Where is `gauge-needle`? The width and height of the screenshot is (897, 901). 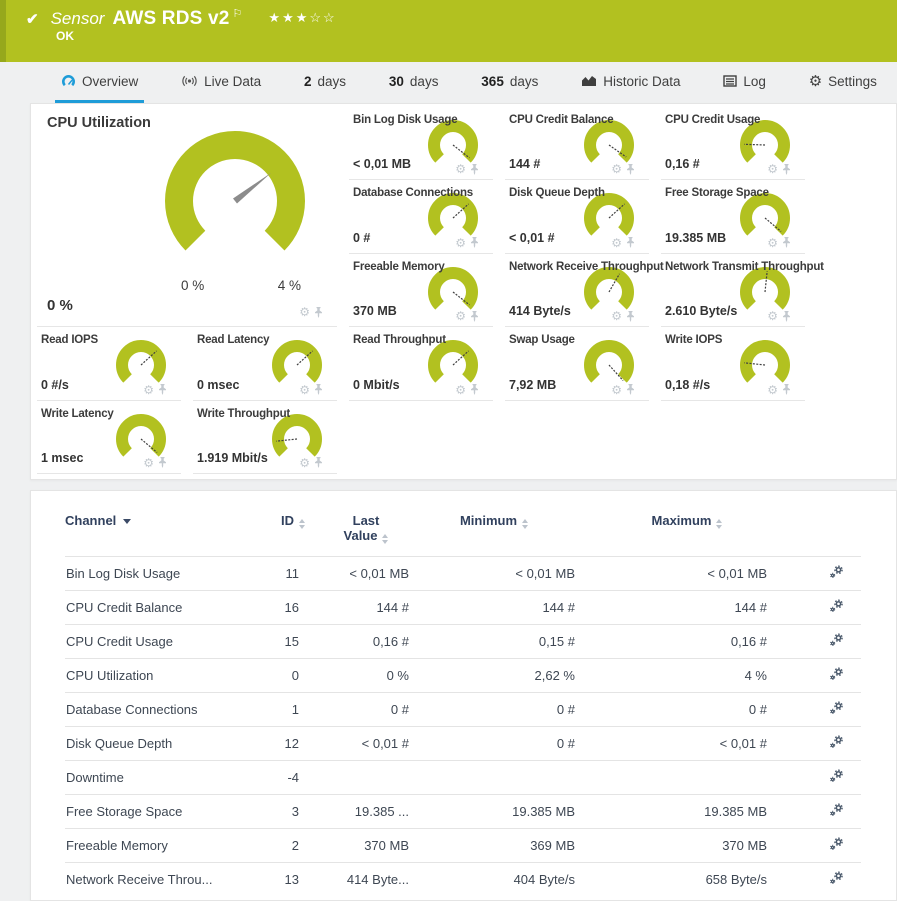
gauge-needle is located at coordinates (461, 358).